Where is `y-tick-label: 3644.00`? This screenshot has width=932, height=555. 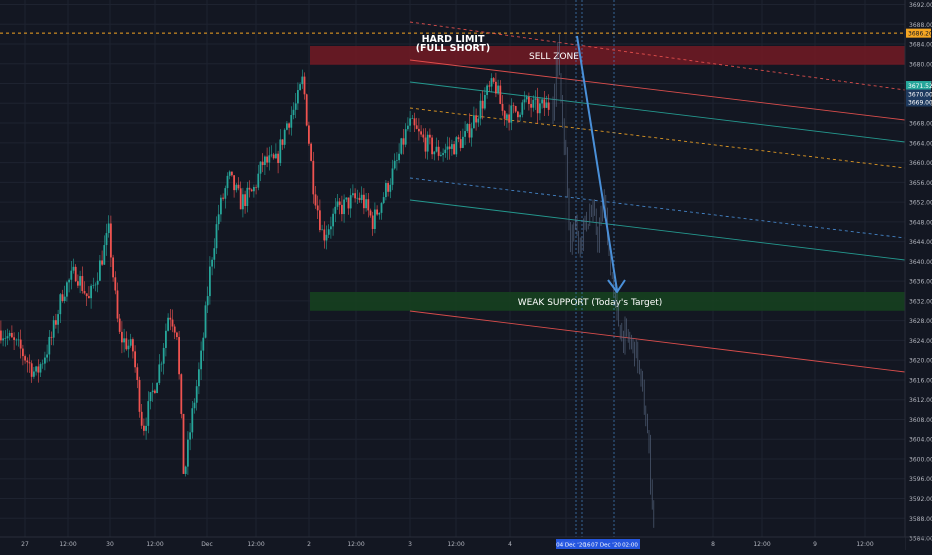 y-tick-label: 3644.00 is located at coordinates (920, 242).